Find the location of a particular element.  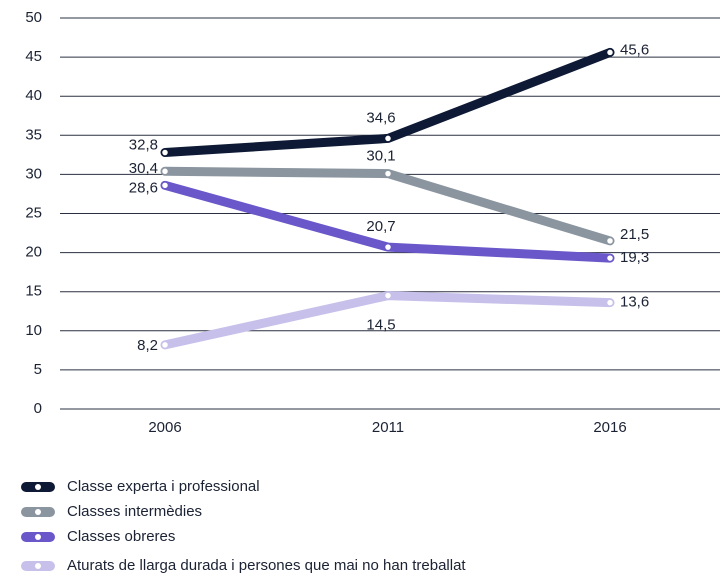

x-tick-label: 2006 is located at coordinates (164, 427).